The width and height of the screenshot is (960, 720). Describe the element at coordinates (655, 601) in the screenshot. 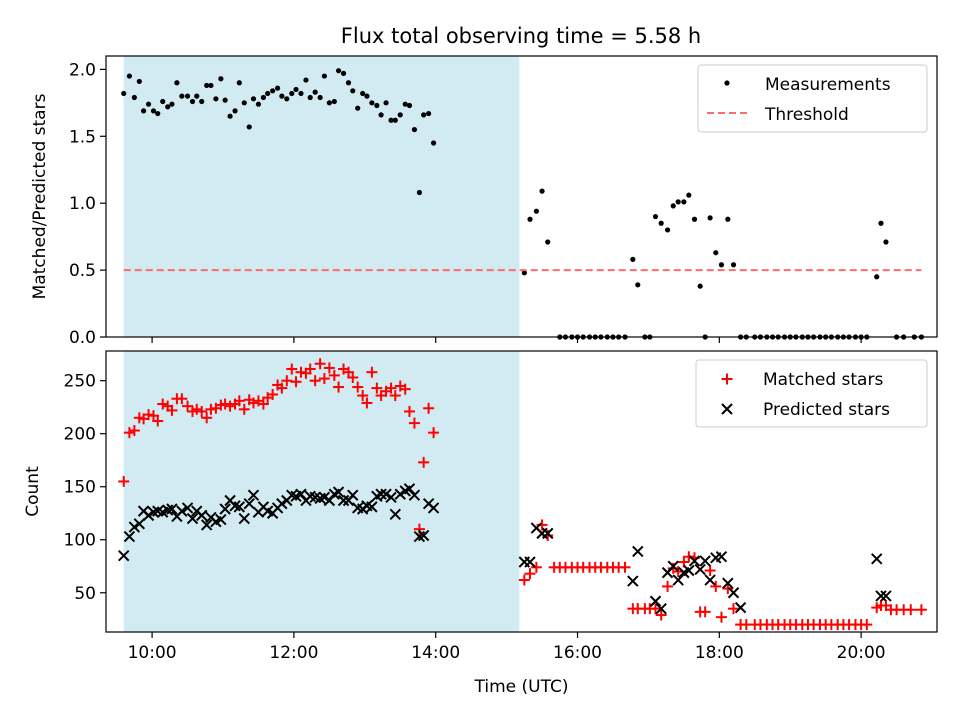

I see `predicted-point-73-b` at that location.